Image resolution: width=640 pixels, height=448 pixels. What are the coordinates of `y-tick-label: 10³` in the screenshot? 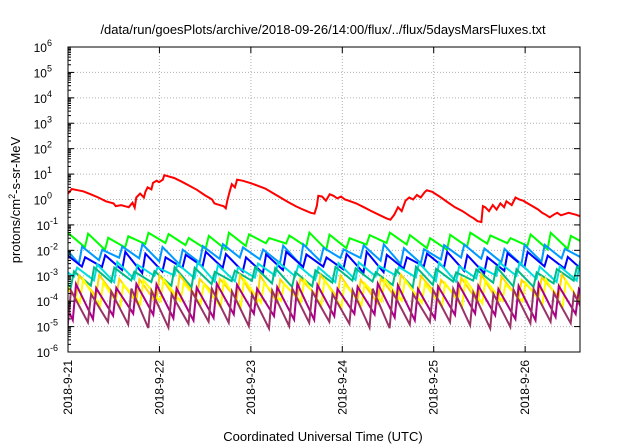 It's located at (43, 122).